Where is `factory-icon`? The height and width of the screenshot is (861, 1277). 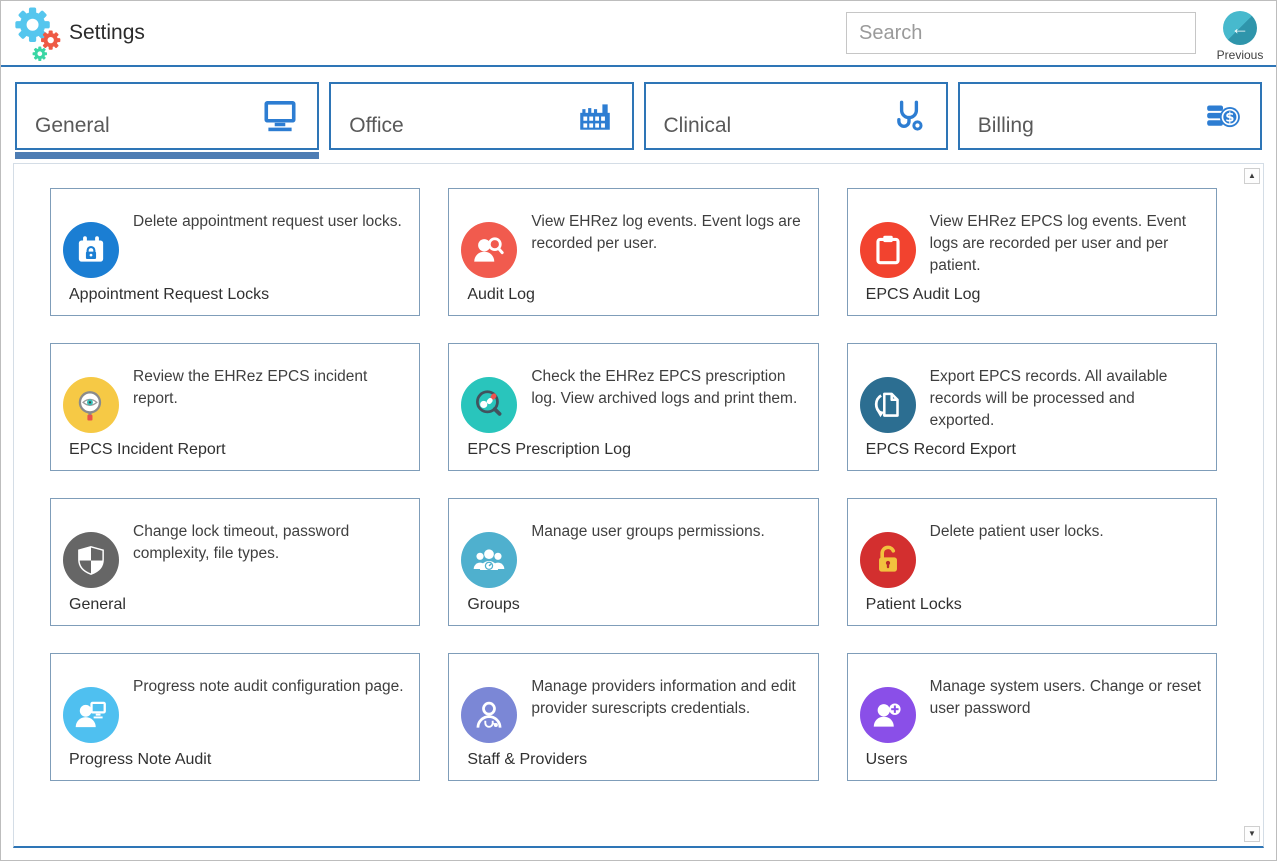
factory-icon is located at coordinates (595, 116).